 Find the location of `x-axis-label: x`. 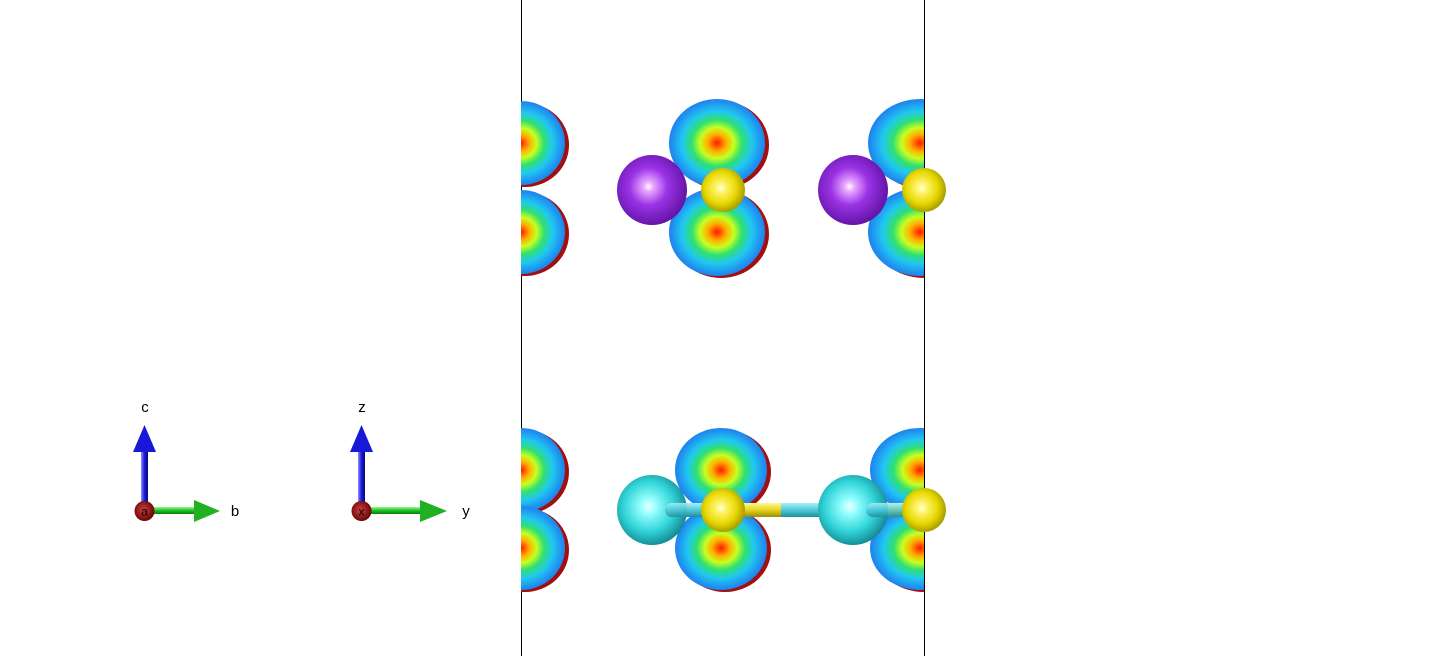

x-axis-label: x is located at coordinates (362, 512).